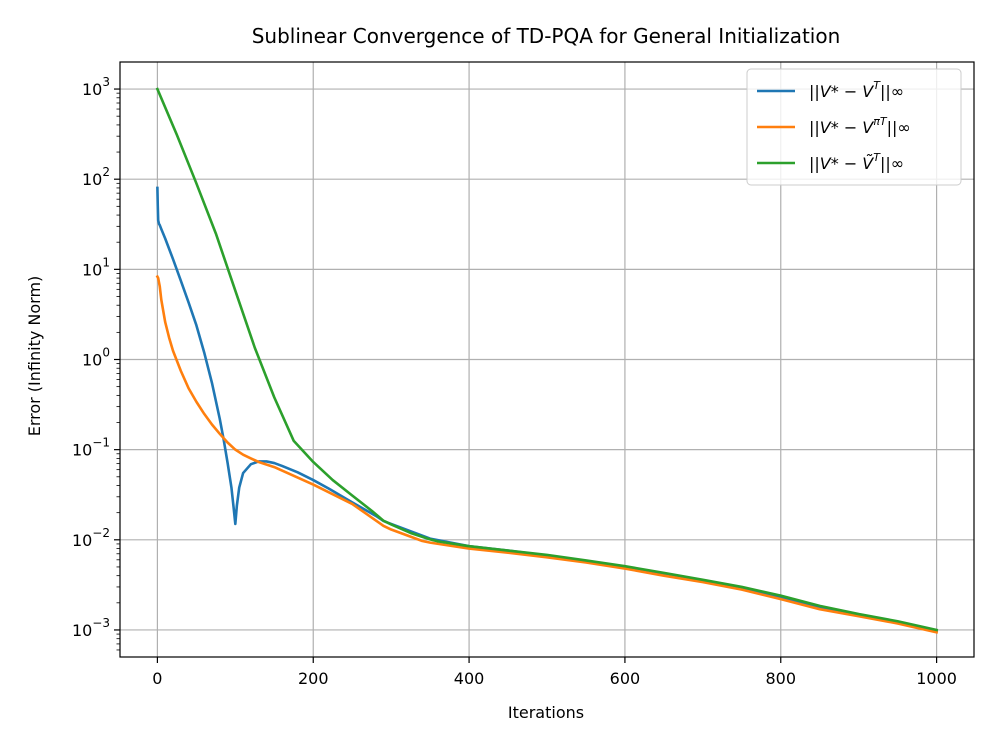  Describe the element at coordinates (34, 356) in the screenshot. I see `y-axis-label: Error (Infinity Norm)` at that location.